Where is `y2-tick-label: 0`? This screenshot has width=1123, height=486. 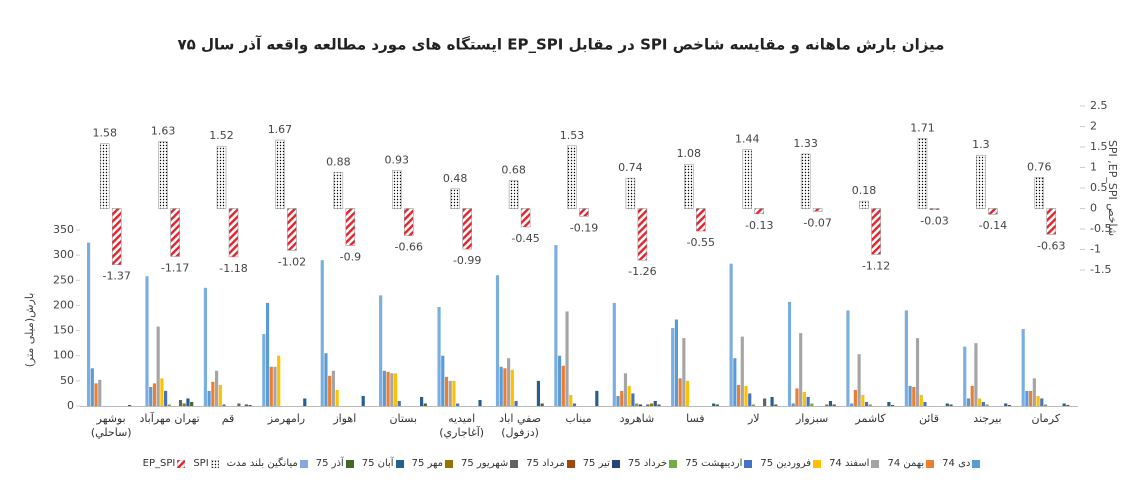 y2-tick-label: 0 is located at coordinates (1093, 208).